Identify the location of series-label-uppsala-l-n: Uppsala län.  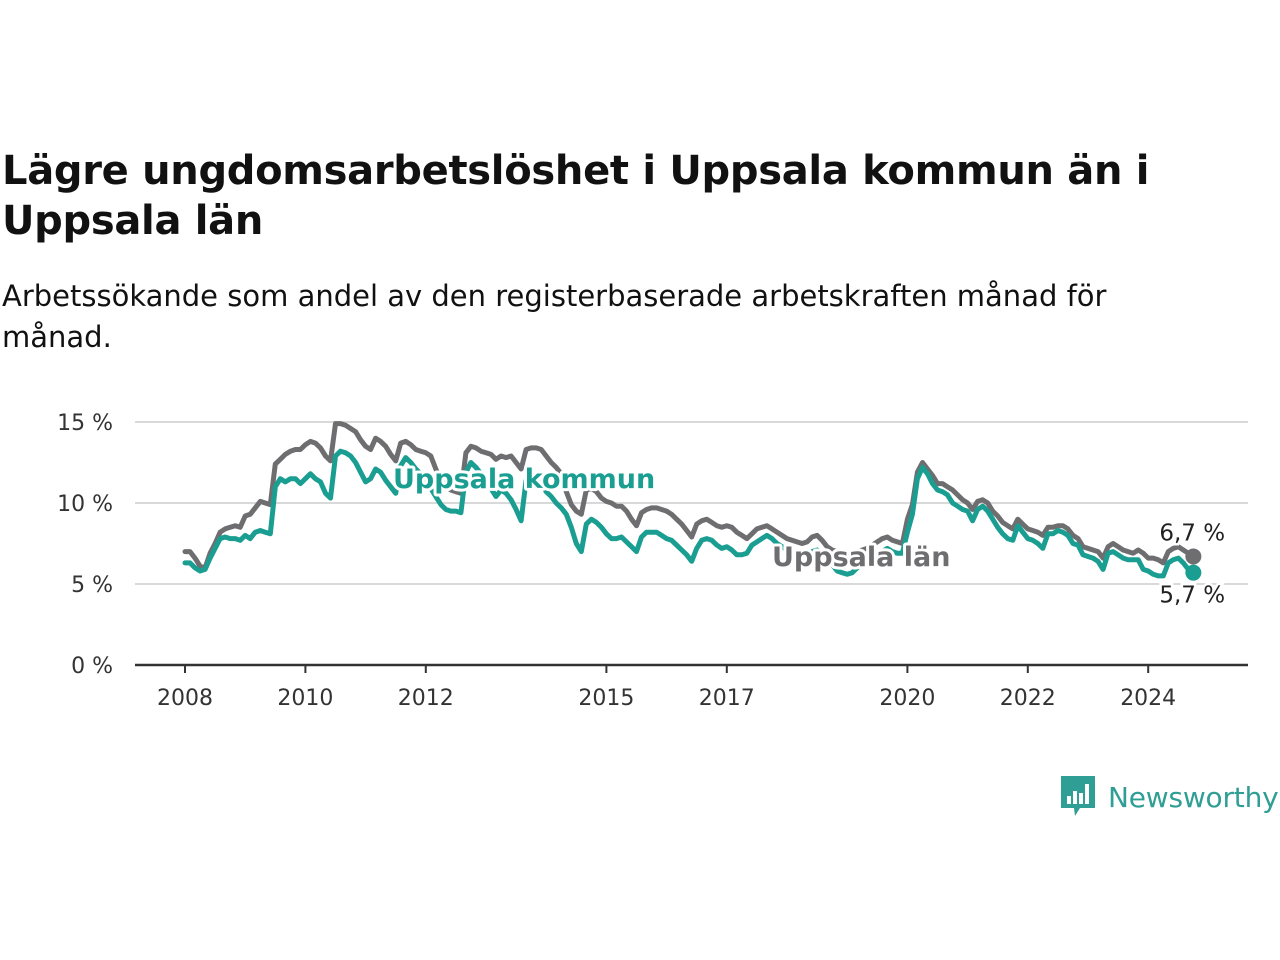
(861, 557).